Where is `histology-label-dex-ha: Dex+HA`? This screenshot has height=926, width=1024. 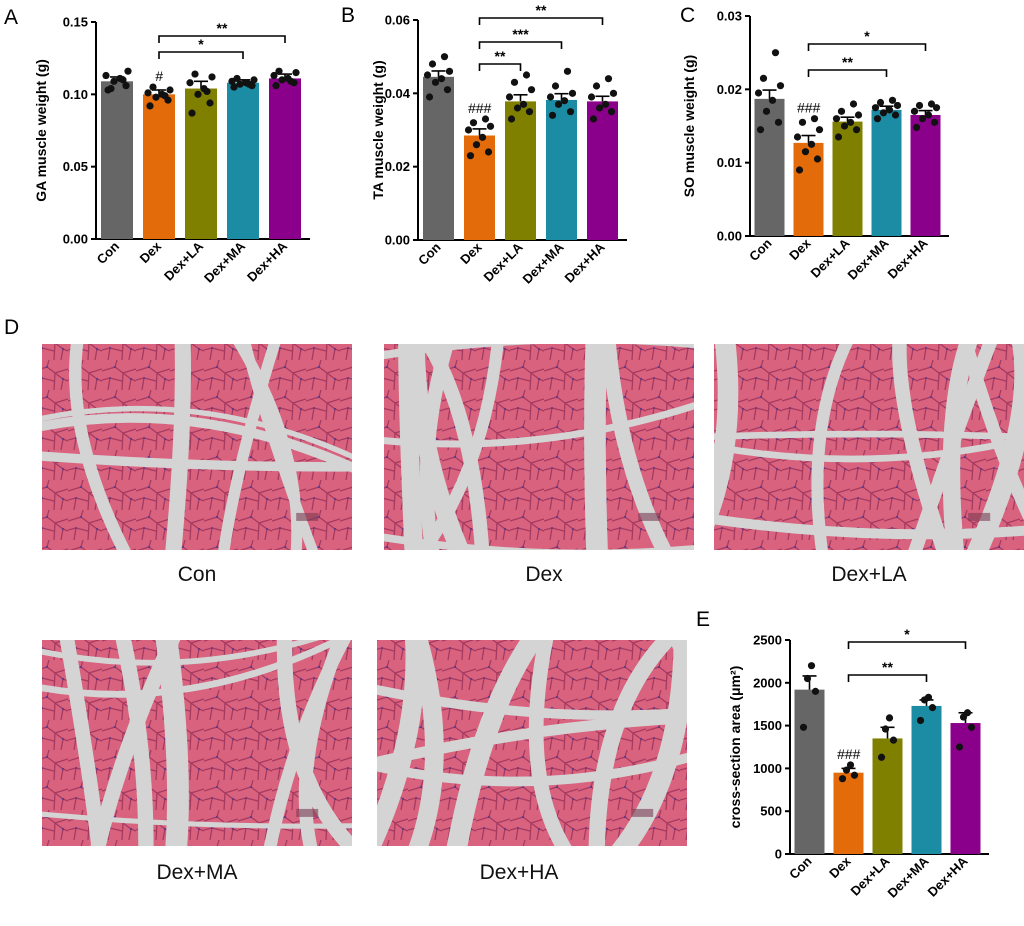
histology-label-dex-ha: Dex+HA is located at coordinates (519, 872).